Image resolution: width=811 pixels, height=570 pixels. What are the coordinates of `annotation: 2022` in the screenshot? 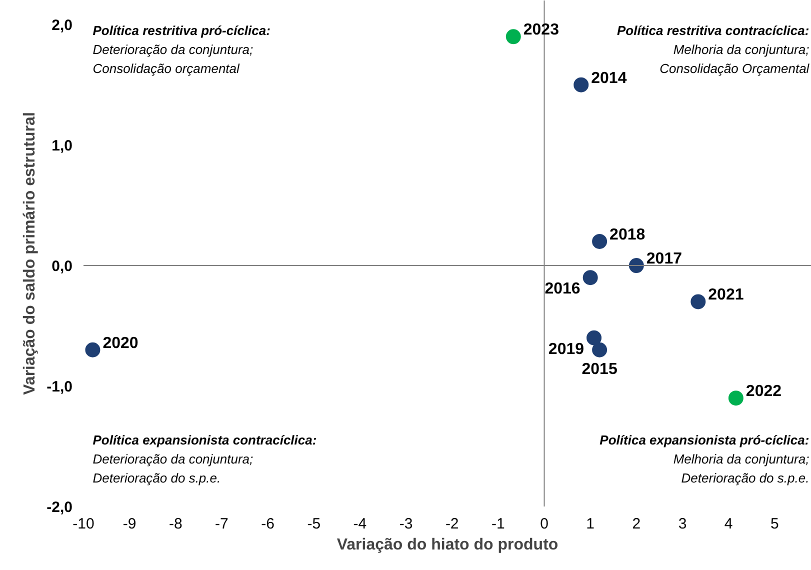 It's located at (764, 391).